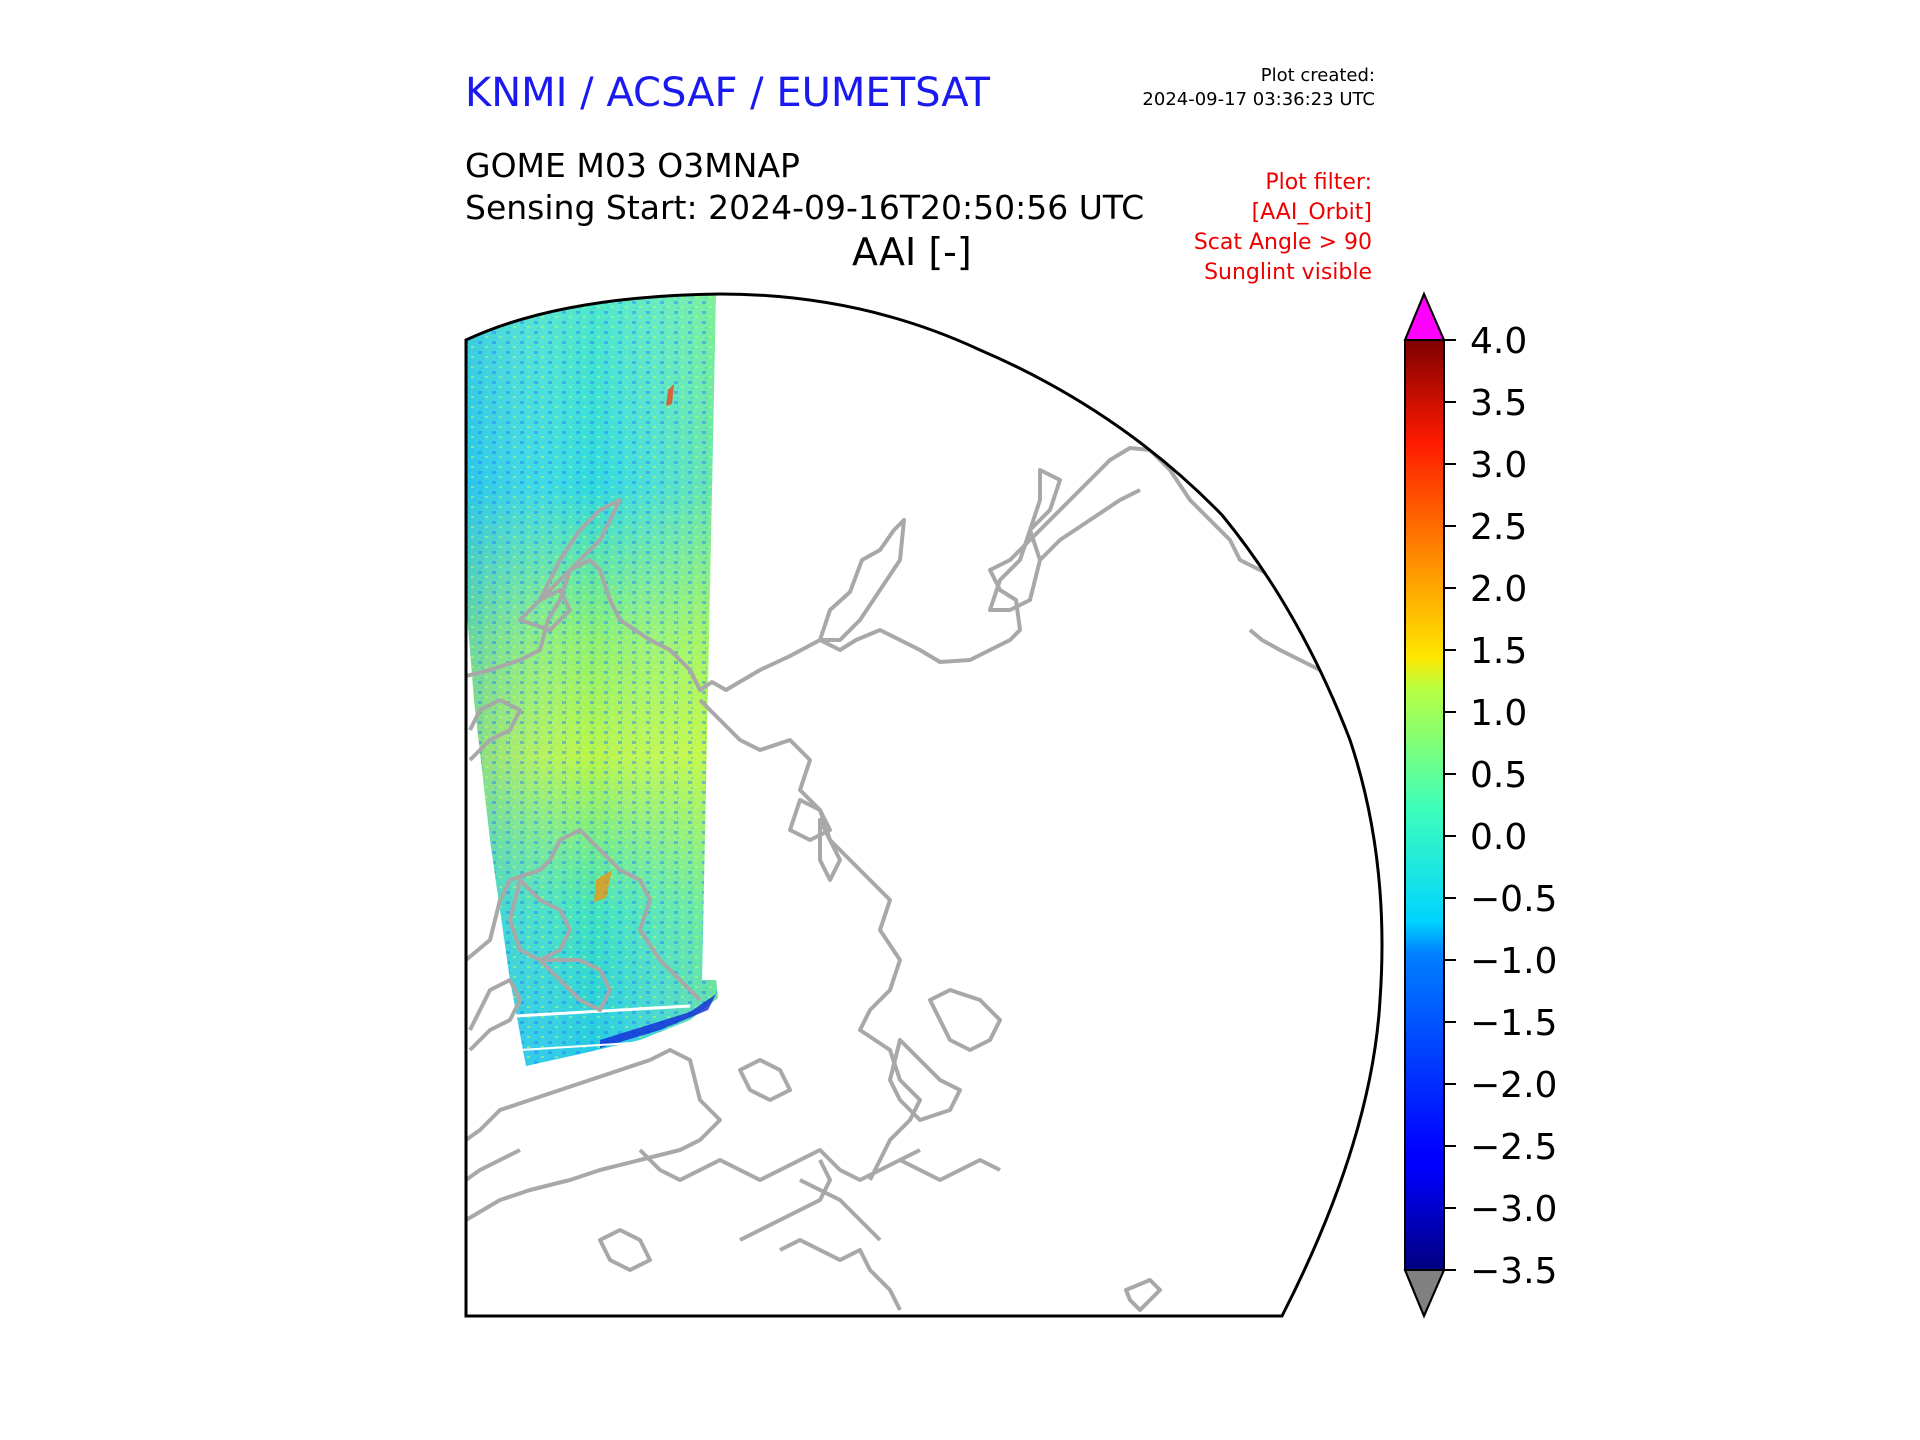 The image size is (1920, 1440). I want to click on colorbar-over-arrow, so click(1424, 316).